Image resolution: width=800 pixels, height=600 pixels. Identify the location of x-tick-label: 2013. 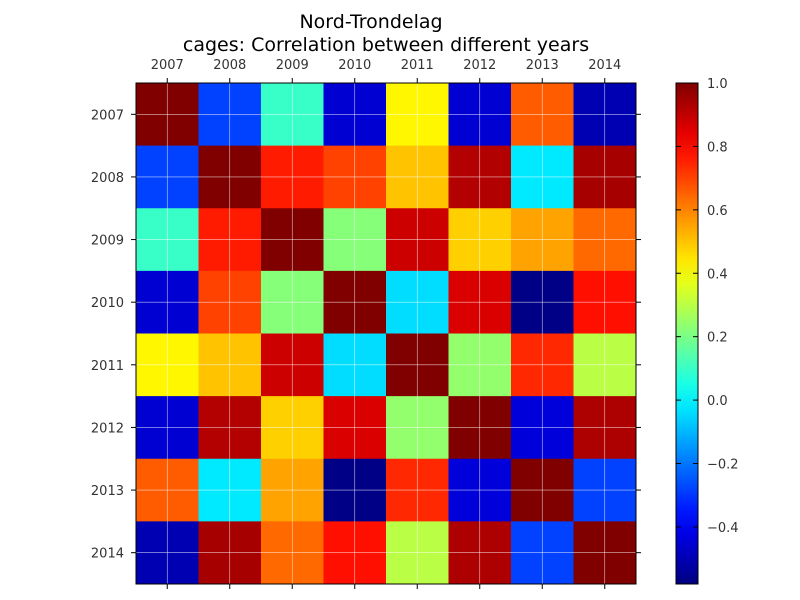
(542, 65).